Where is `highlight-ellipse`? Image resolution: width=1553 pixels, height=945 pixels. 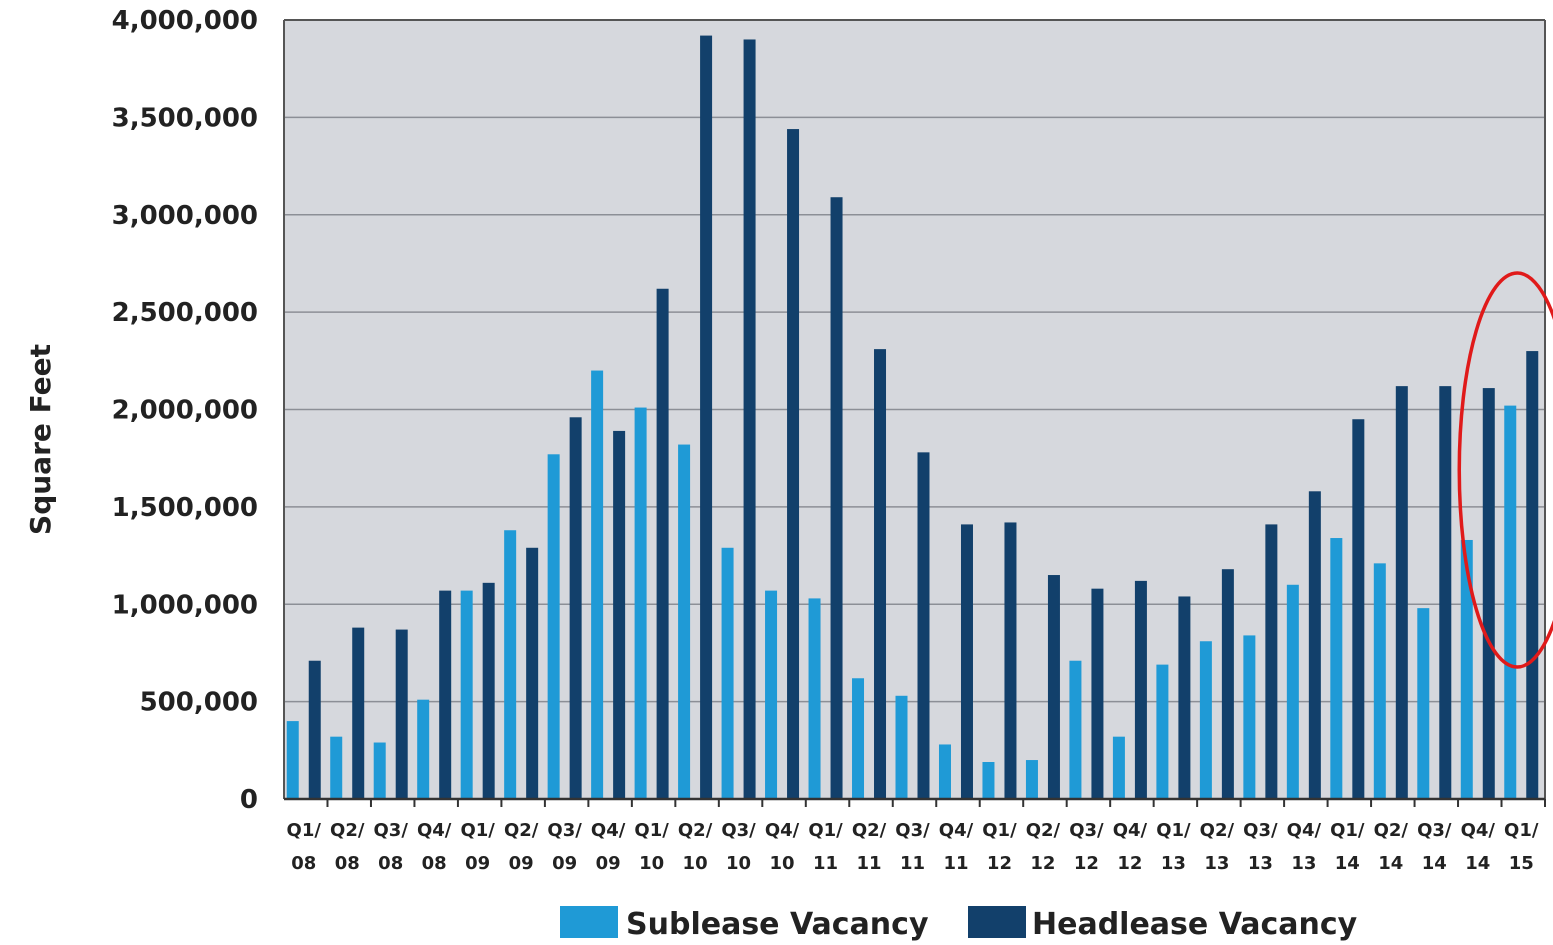
highlight-ellipse is located at coordinates (1505, 470).